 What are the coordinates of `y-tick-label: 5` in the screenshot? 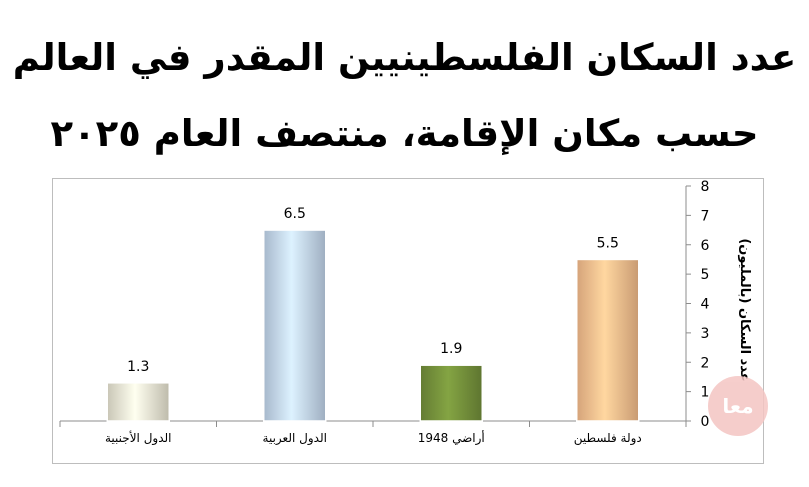 It's located at (705, 275).